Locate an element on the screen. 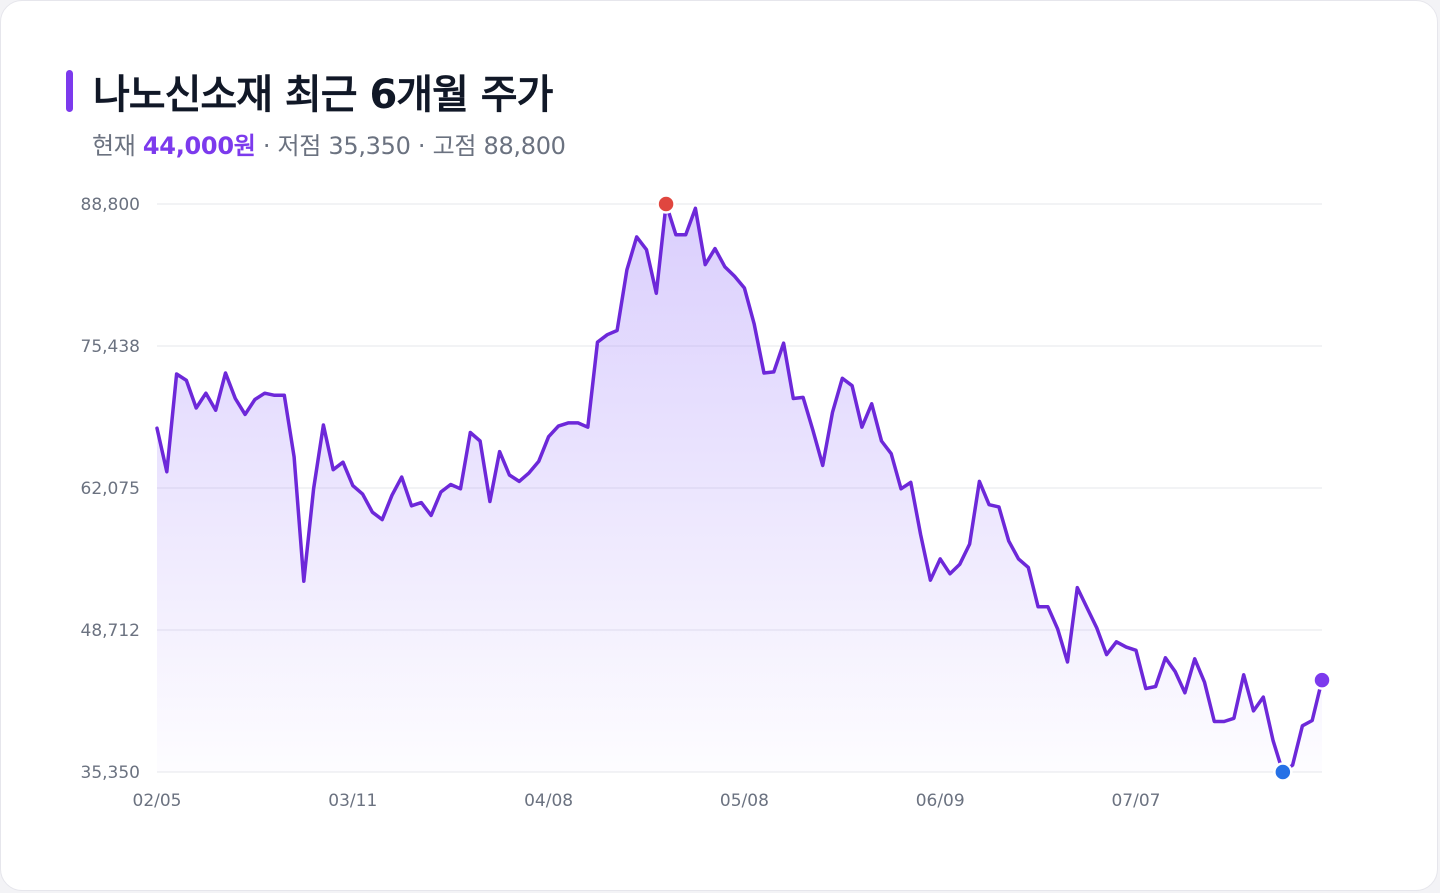  y-tick-label: 35,350 is located at coordinates (110, 773).